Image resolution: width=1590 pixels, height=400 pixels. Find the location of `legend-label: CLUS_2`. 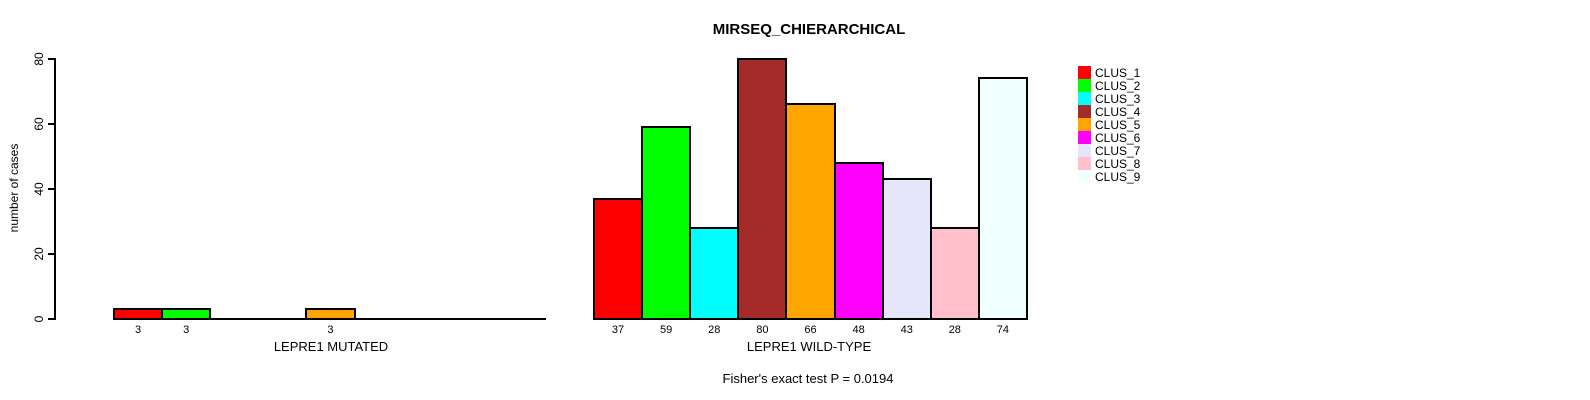

legend-label: CLUS_2 is located at coordinates (1118, 85).